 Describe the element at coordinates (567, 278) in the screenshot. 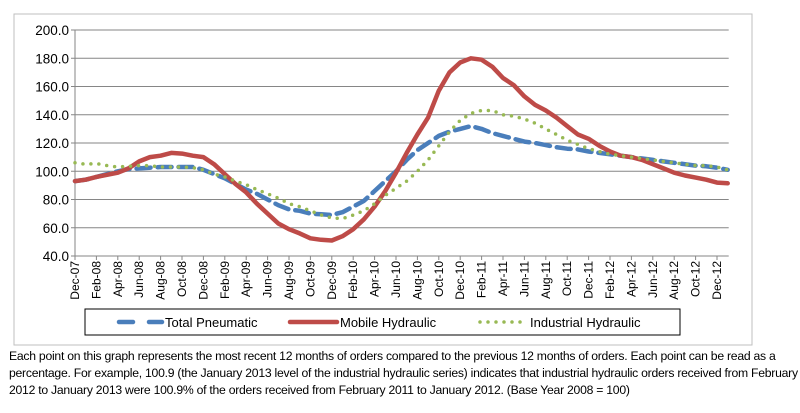

I see `x-tick-label: Oct-11` at that location.